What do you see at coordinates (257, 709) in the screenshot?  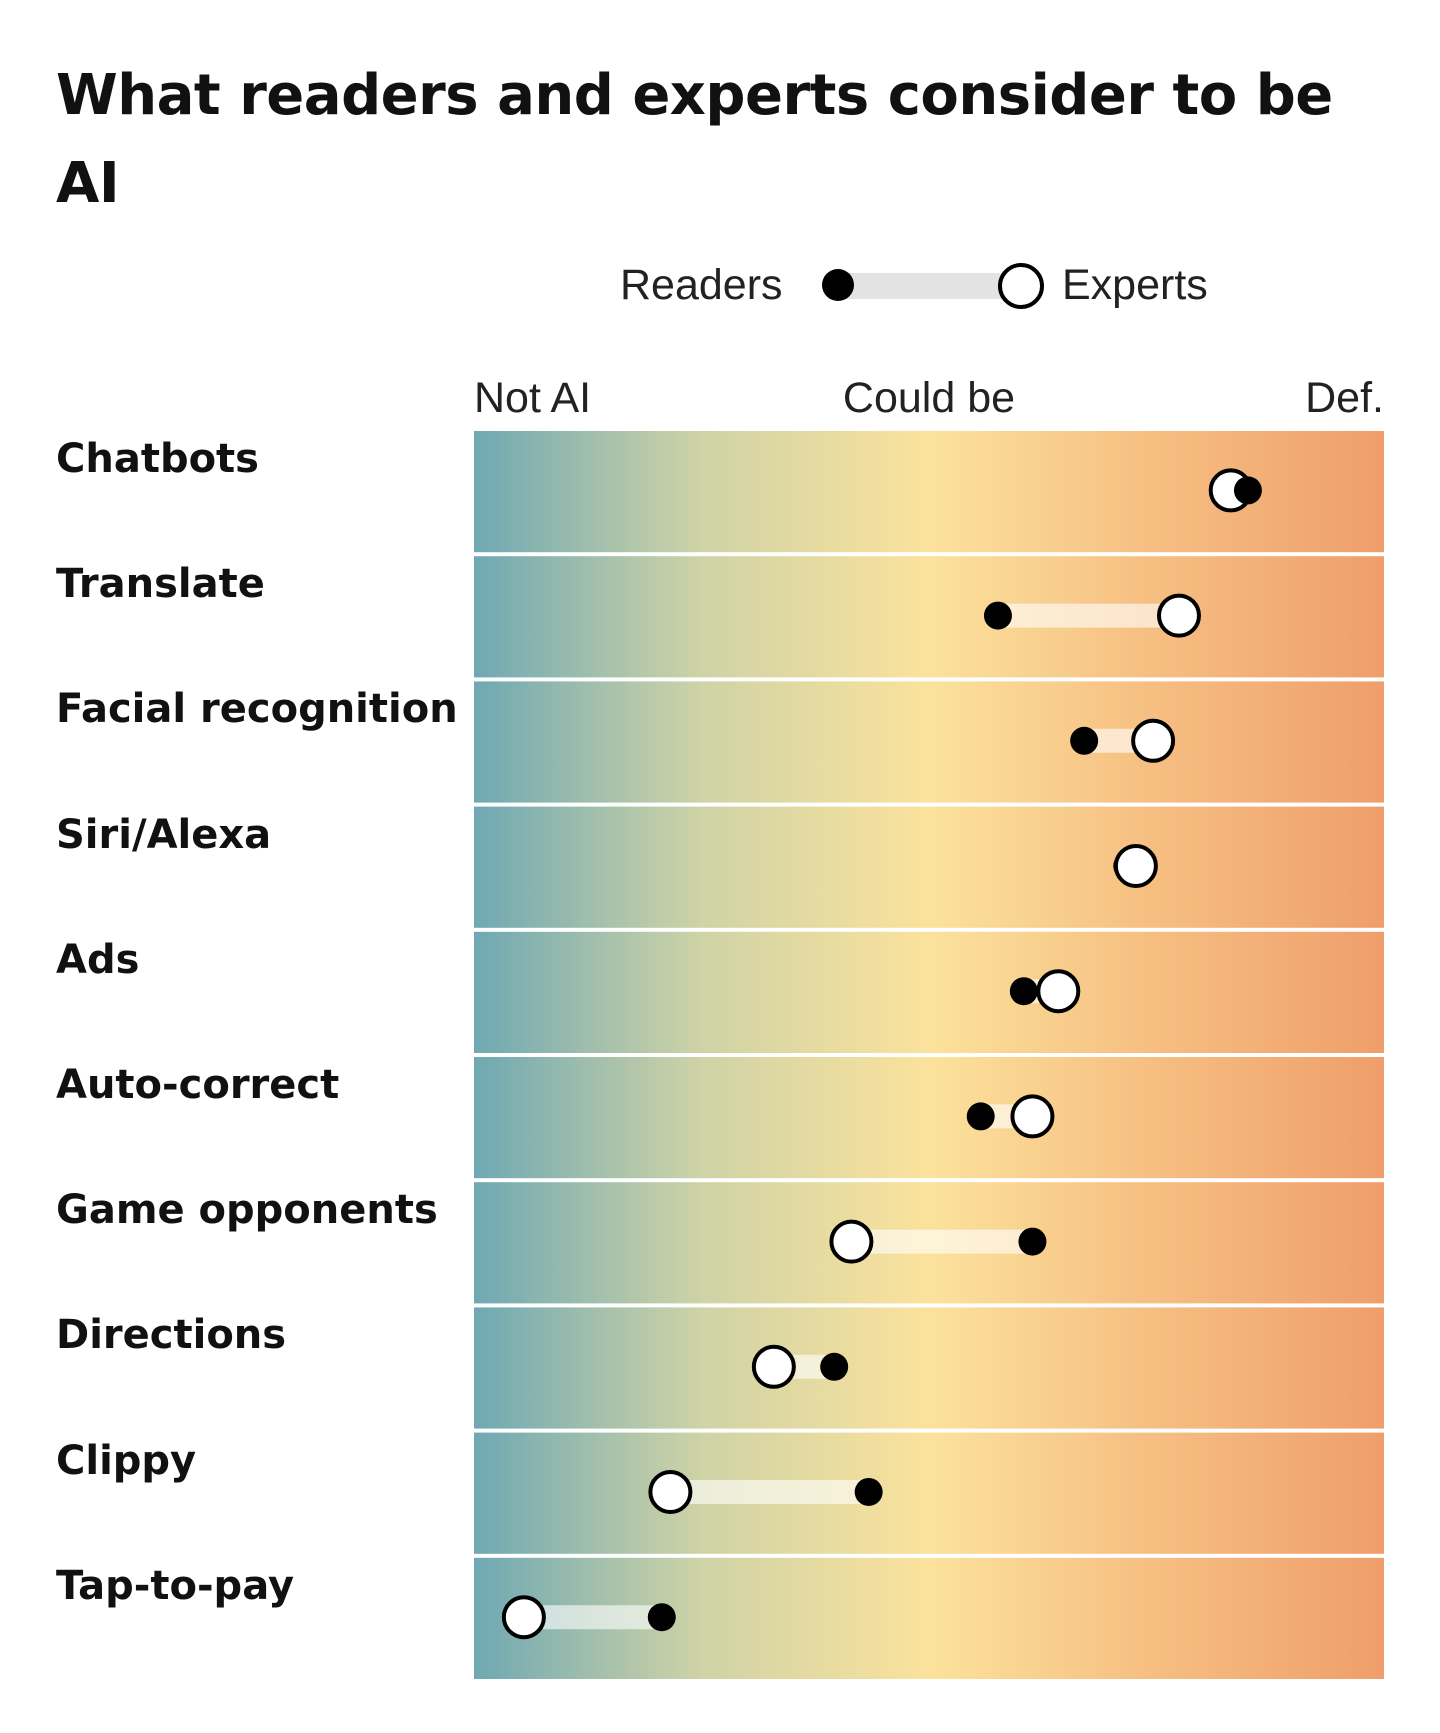 I see `row-label-facial-recognition: Facial recognition` at bounding box center [257, 709].